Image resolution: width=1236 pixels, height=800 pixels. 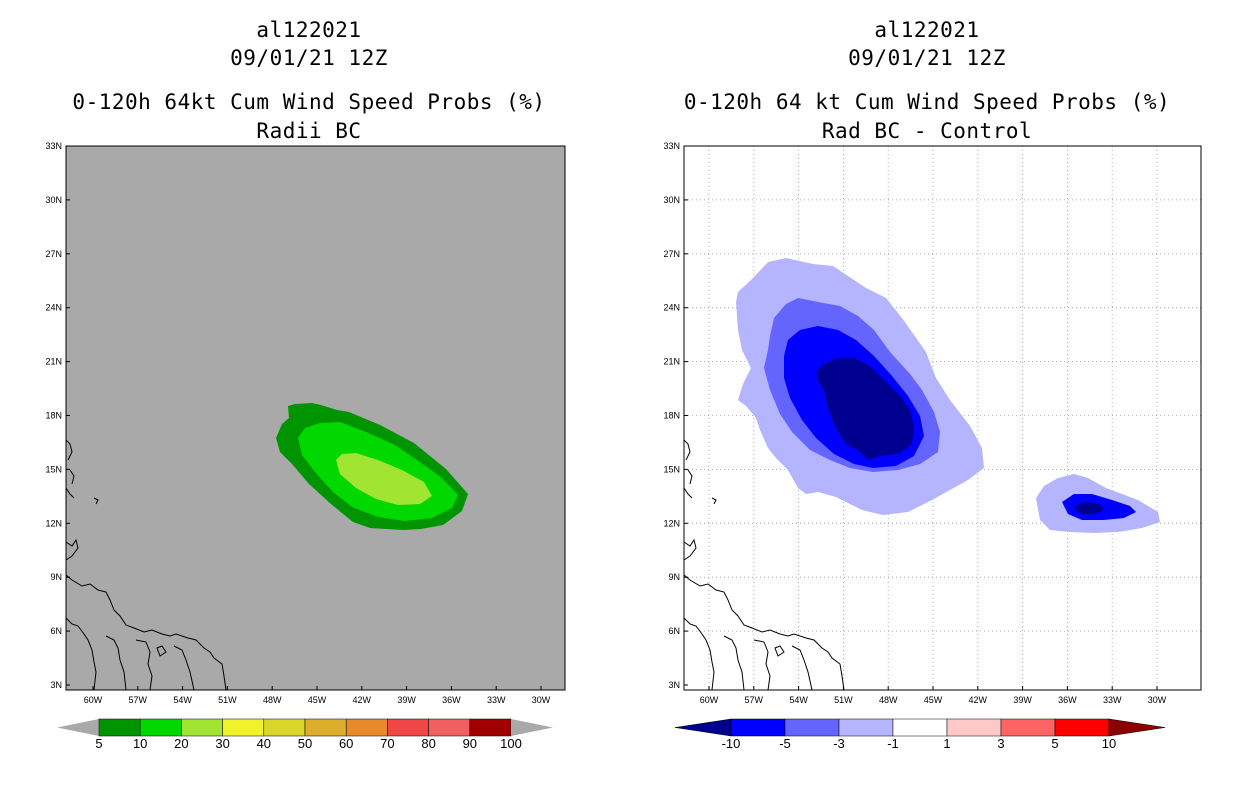 I want to click on colorbar: -10 -5 -3 -1 1 3 5 10, so click(x=920, y=734).